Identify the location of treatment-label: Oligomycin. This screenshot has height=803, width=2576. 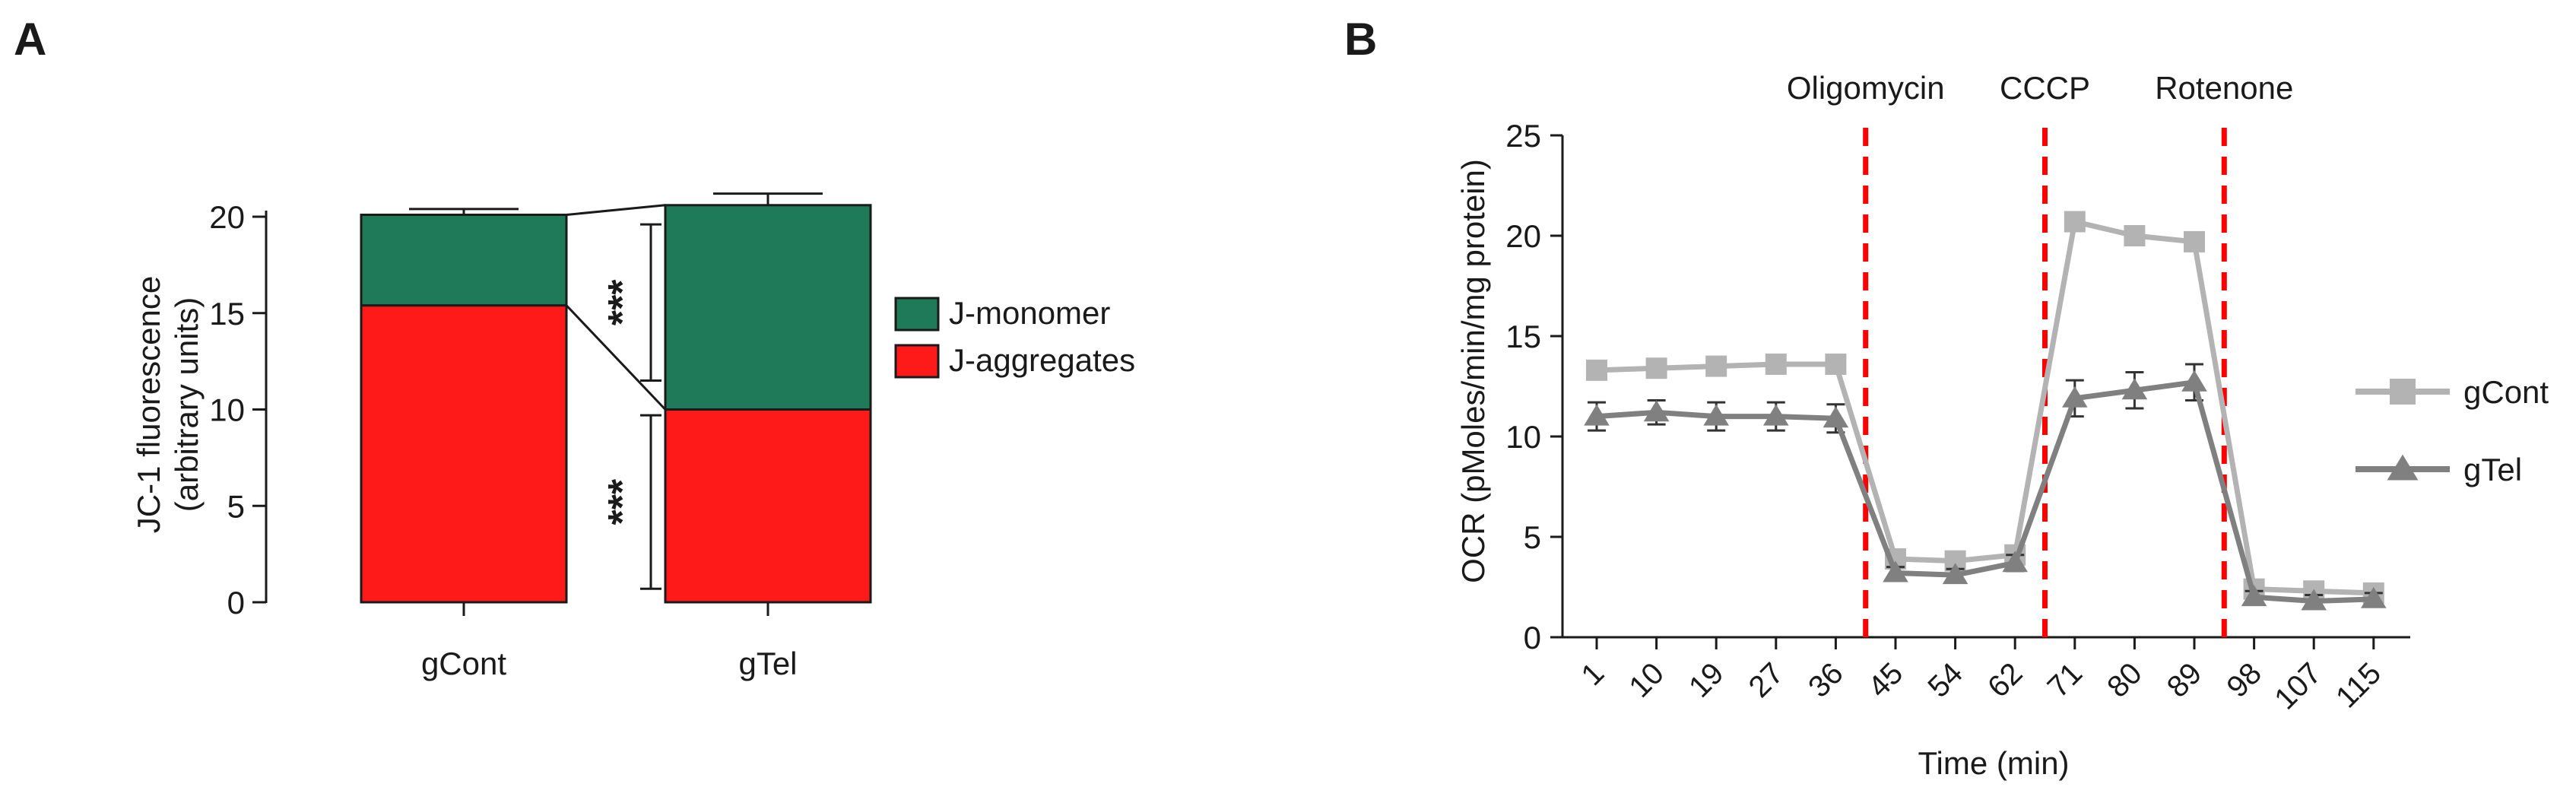
(1866, 88).